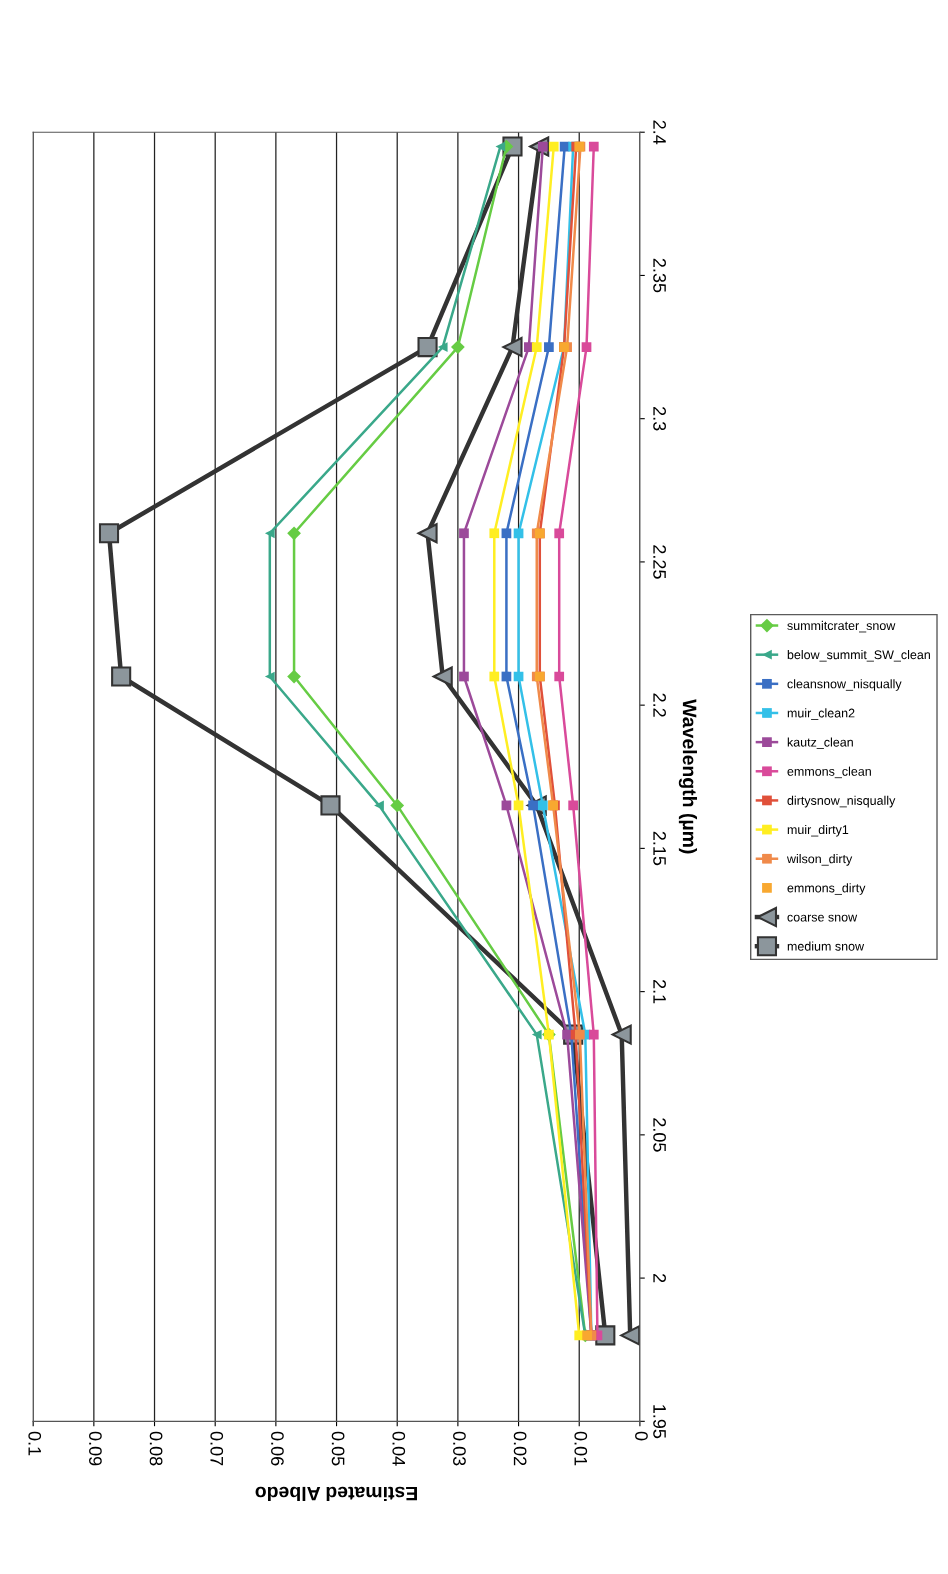 The image size is (948, 1574). I want to click on y-axis-title: Wavelength (µm), so click(688, 776).